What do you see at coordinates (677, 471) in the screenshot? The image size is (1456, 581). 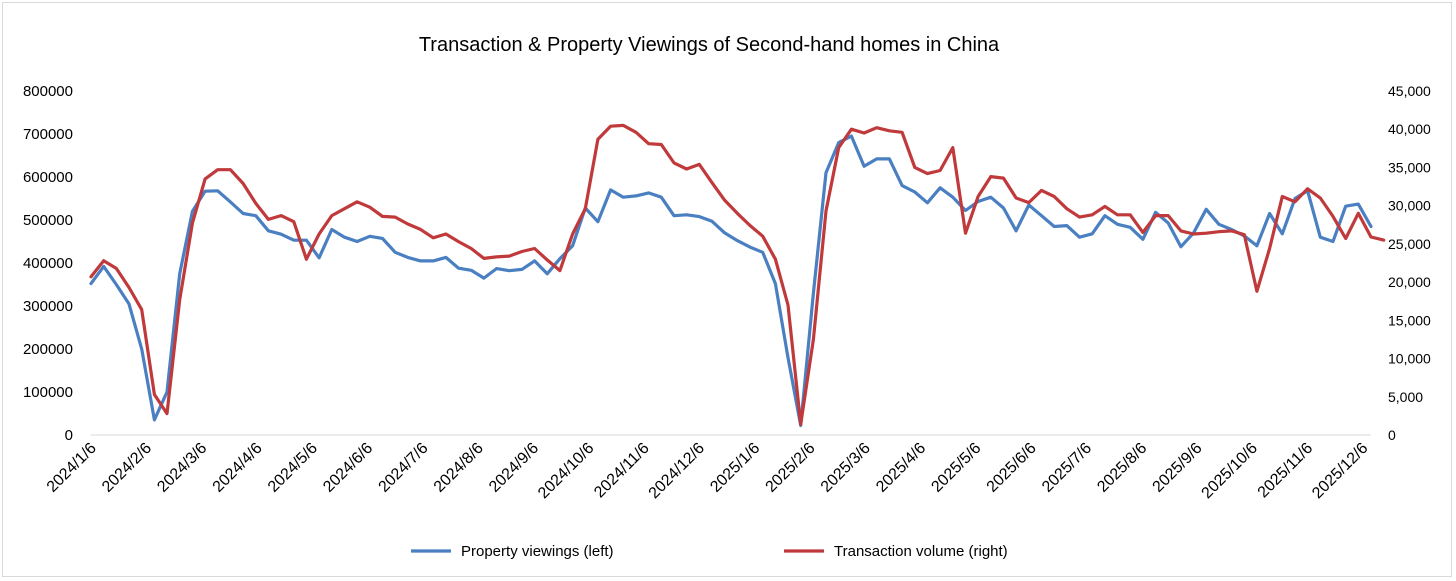 I see `x-tick-label: 2024/12/6` at bounding box center [677, 471].